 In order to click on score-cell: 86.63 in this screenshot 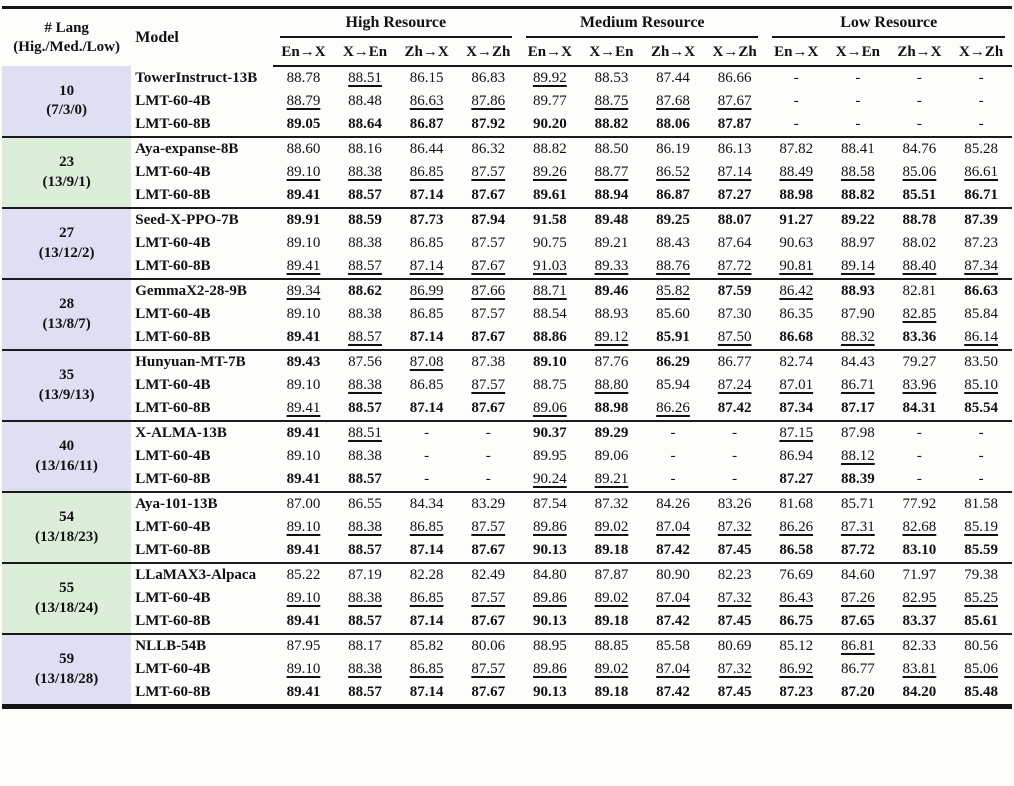, I will do `click(426, 101)`.